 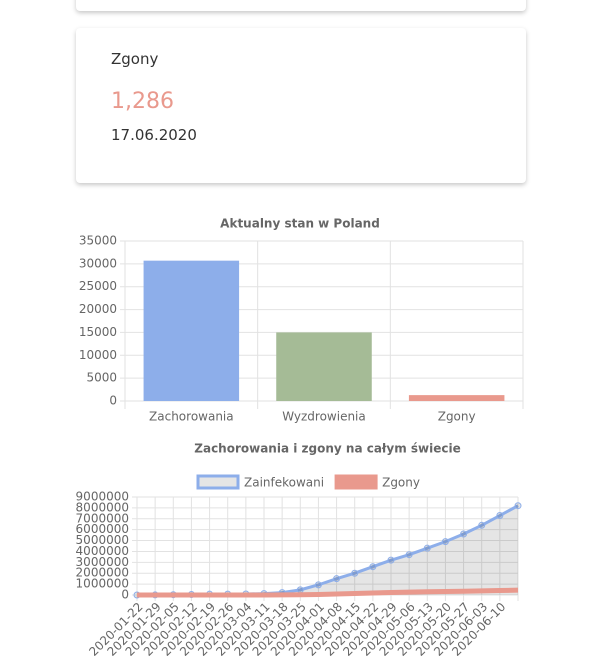 What do you see at coordinates (300, 224) in the screenshot?
I see `chart-title: Aktualny stan w Poland` at bounding box center [300, 224].